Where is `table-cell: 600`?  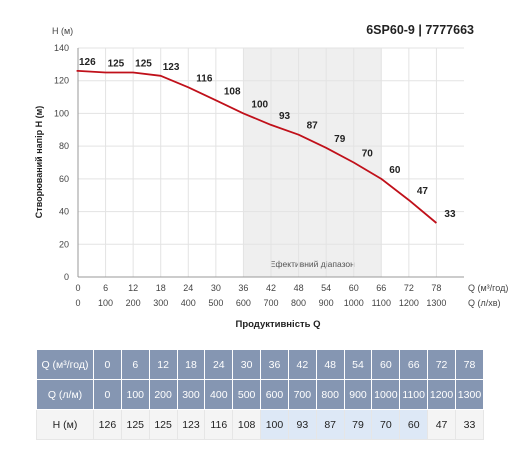 table-cell: 600 is located at coordinates (274, 394).